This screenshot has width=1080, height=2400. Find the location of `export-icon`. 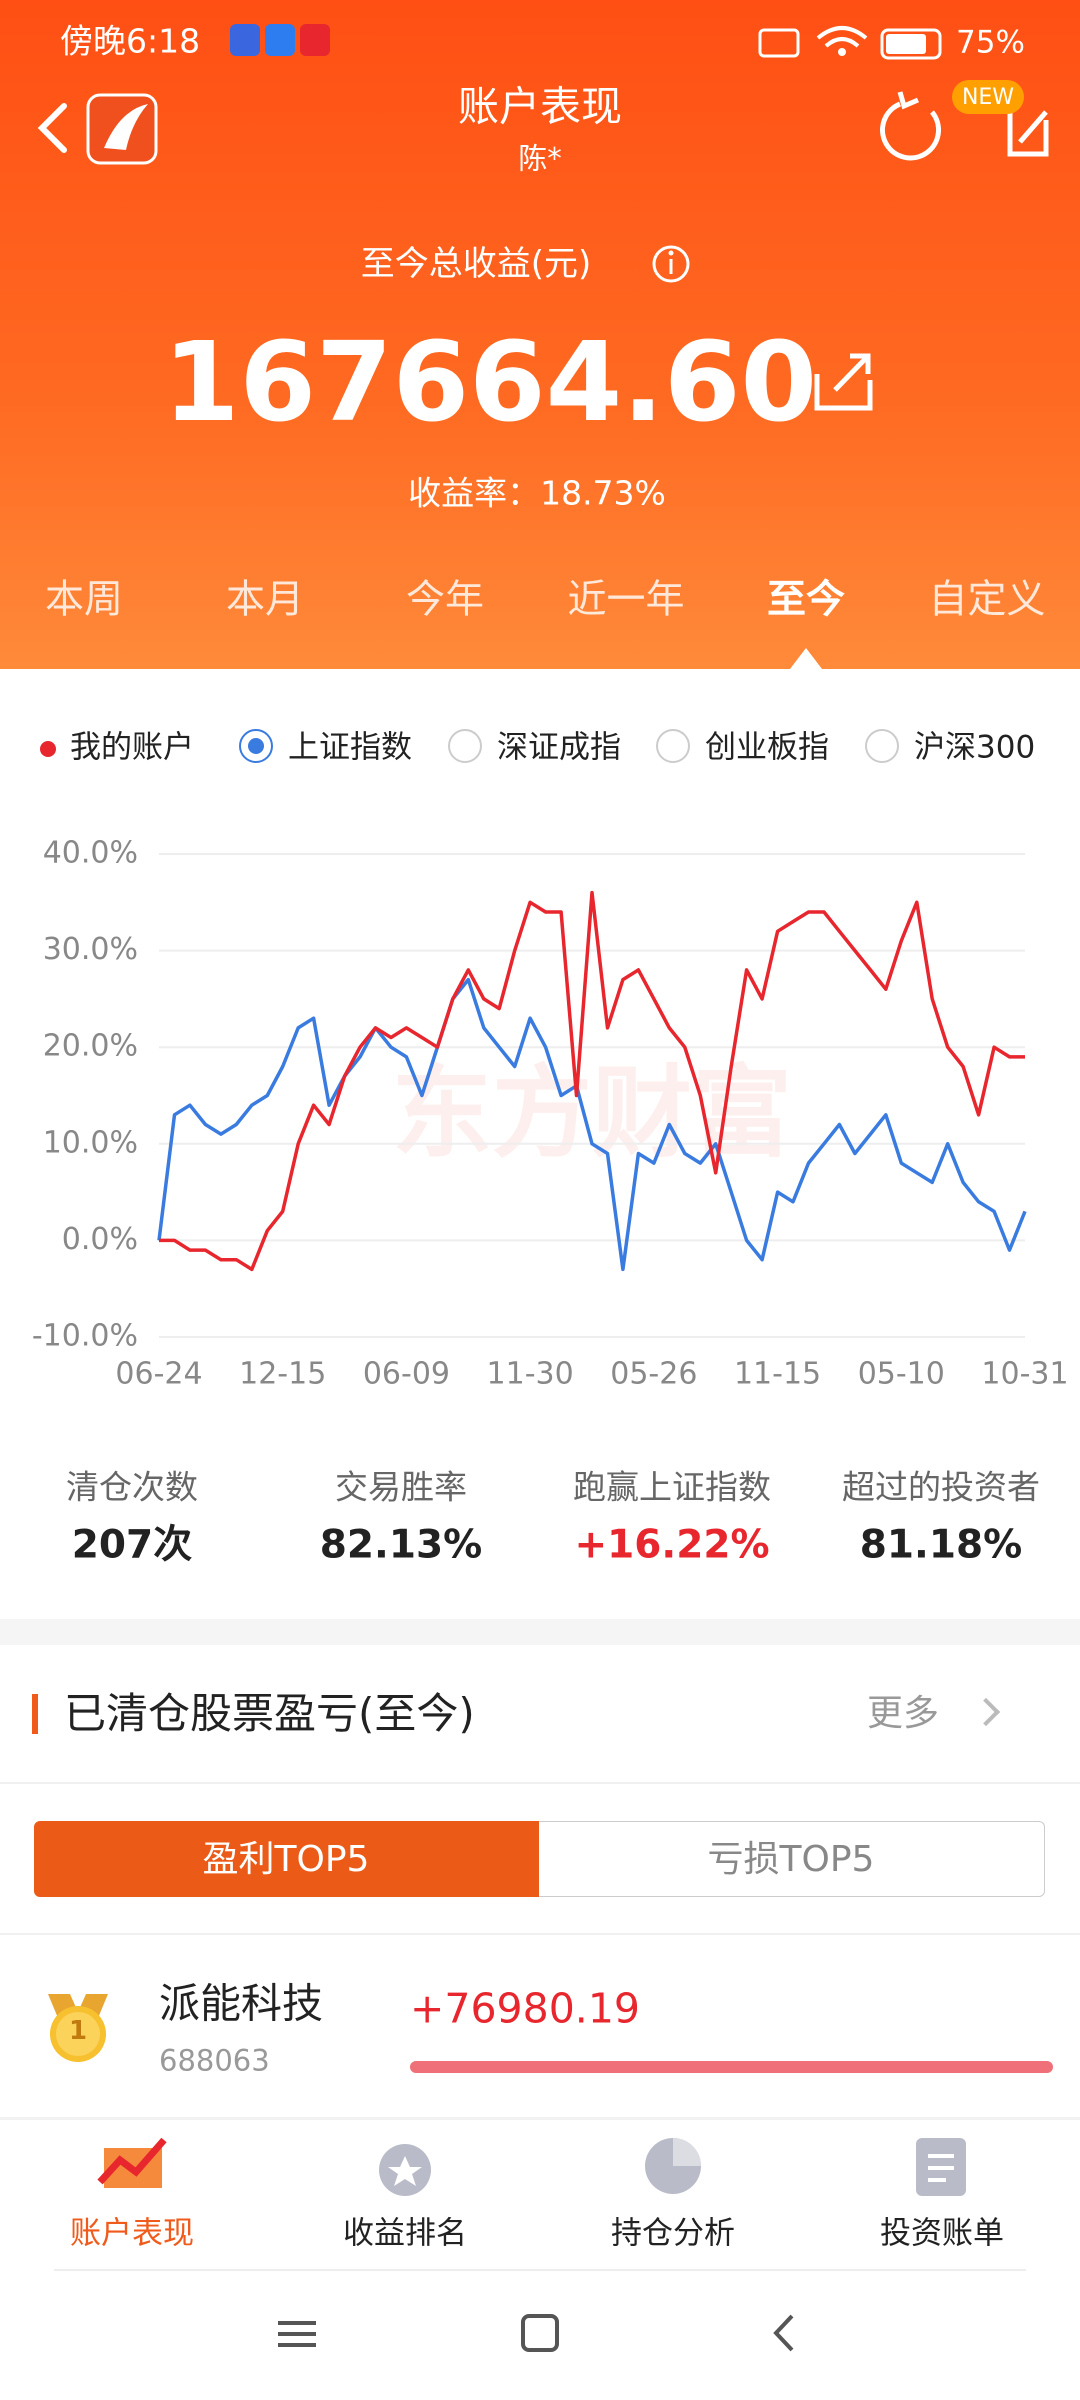

export-icon is located at coordinates (843, 392).